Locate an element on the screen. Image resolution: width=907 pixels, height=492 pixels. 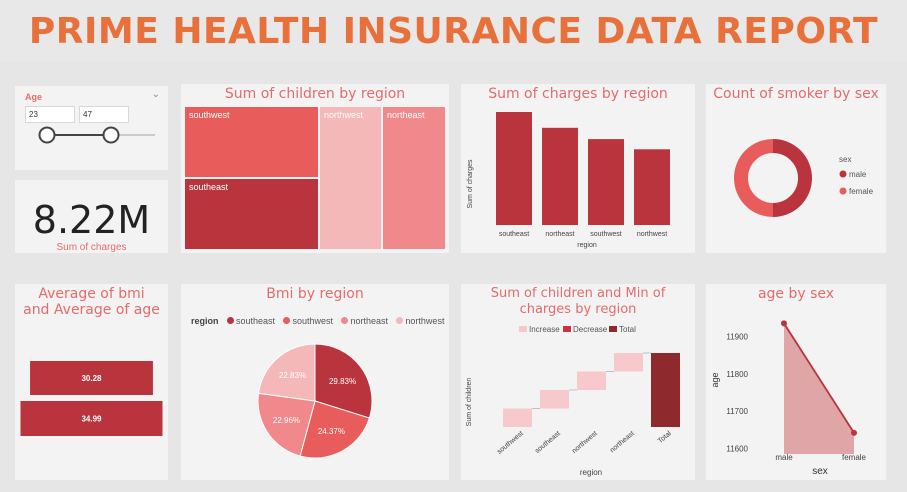
age-xlabel: sex is located at coordinates (820, 471).